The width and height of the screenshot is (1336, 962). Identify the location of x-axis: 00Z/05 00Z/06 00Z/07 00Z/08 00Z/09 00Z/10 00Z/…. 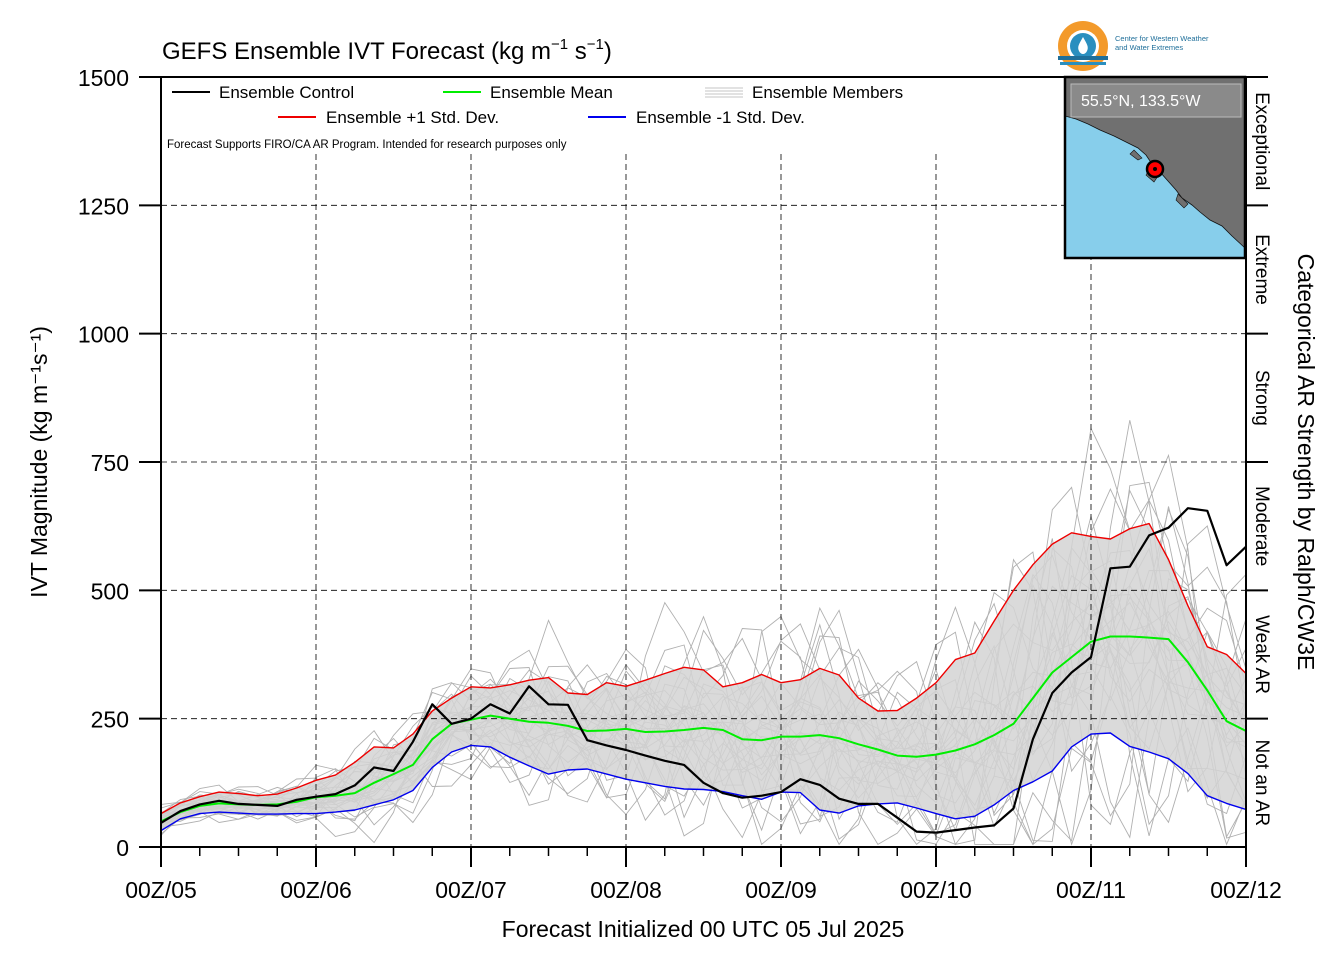
(703, 875).